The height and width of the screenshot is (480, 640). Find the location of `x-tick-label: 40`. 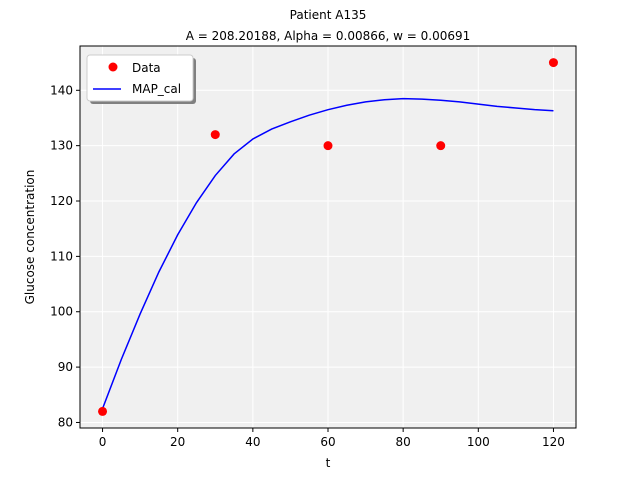

x-tick-label: 40 is located at coordinates (252, 442).